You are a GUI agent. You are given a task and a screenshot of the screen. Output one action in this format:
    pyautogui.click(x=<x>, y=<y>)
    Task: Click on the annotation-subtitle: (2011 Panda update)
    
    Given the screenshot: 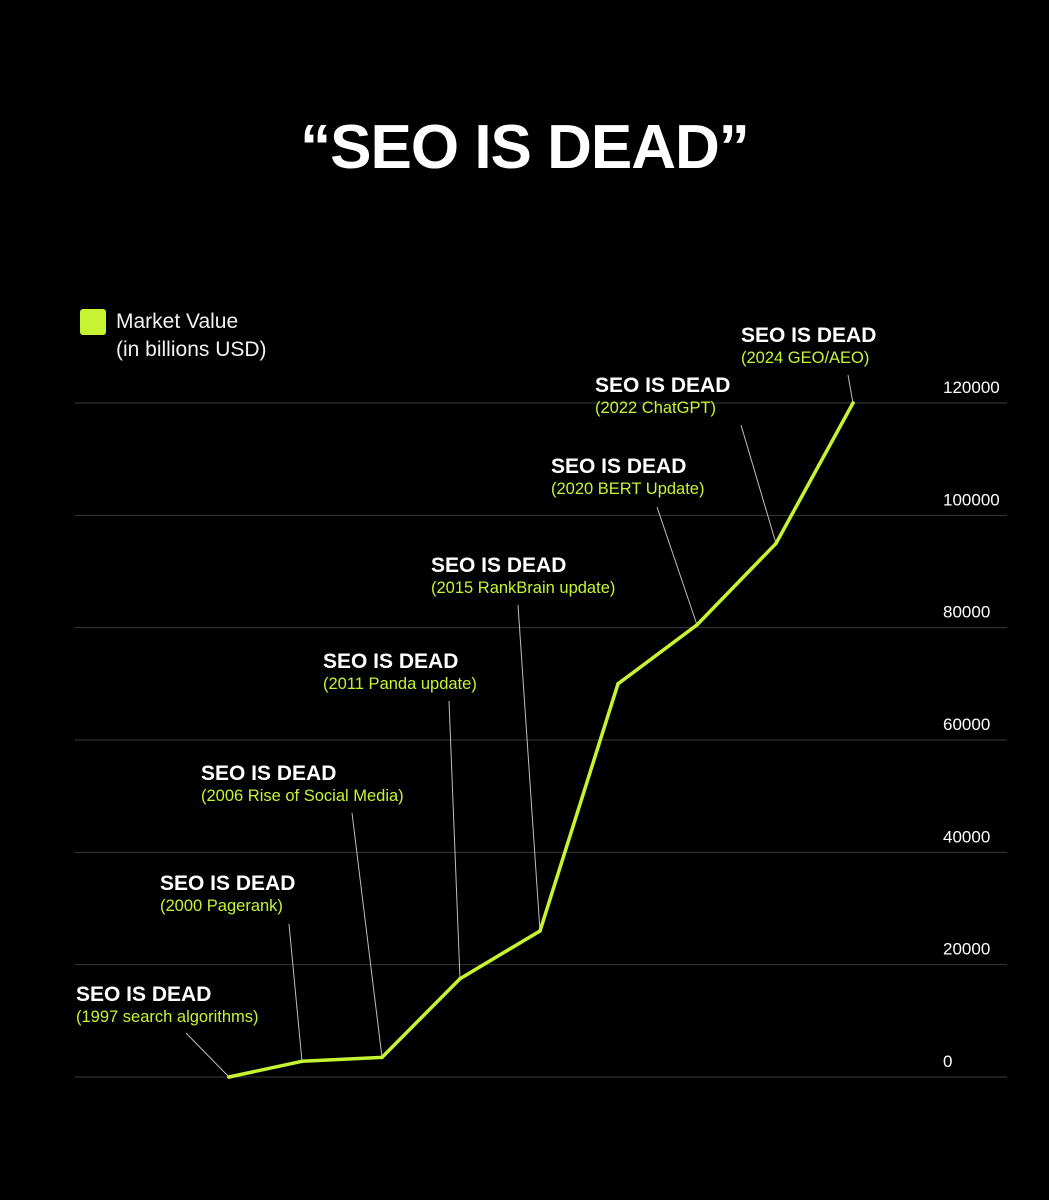 What is the action you would take?
    pyautogui.click(x=400, y=684)
    